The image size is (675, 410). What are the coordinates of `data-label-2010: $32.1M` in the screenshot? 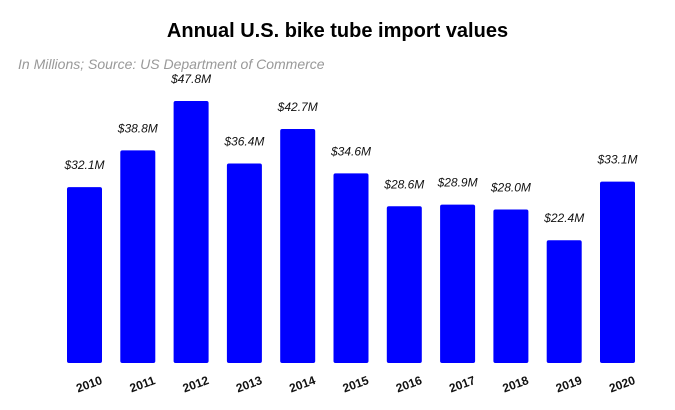 It's located at (83, 165).